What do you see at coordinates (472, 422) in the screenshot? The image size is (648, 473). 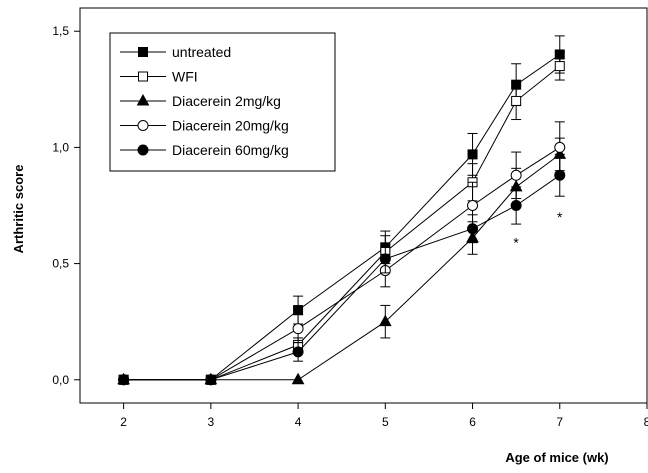 I see `x-tick-label: 6` at bounding box center [472, 422].